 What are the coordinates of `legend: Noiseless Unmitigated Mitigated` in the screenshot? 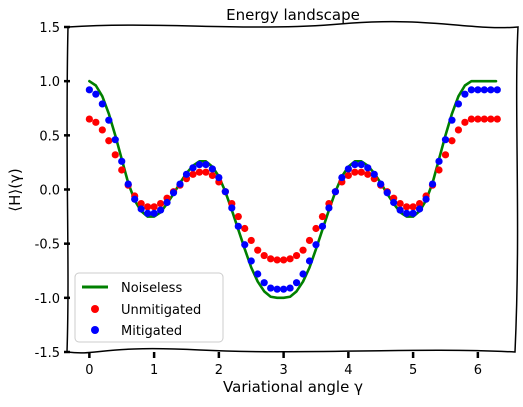 It's located at (149, 307).